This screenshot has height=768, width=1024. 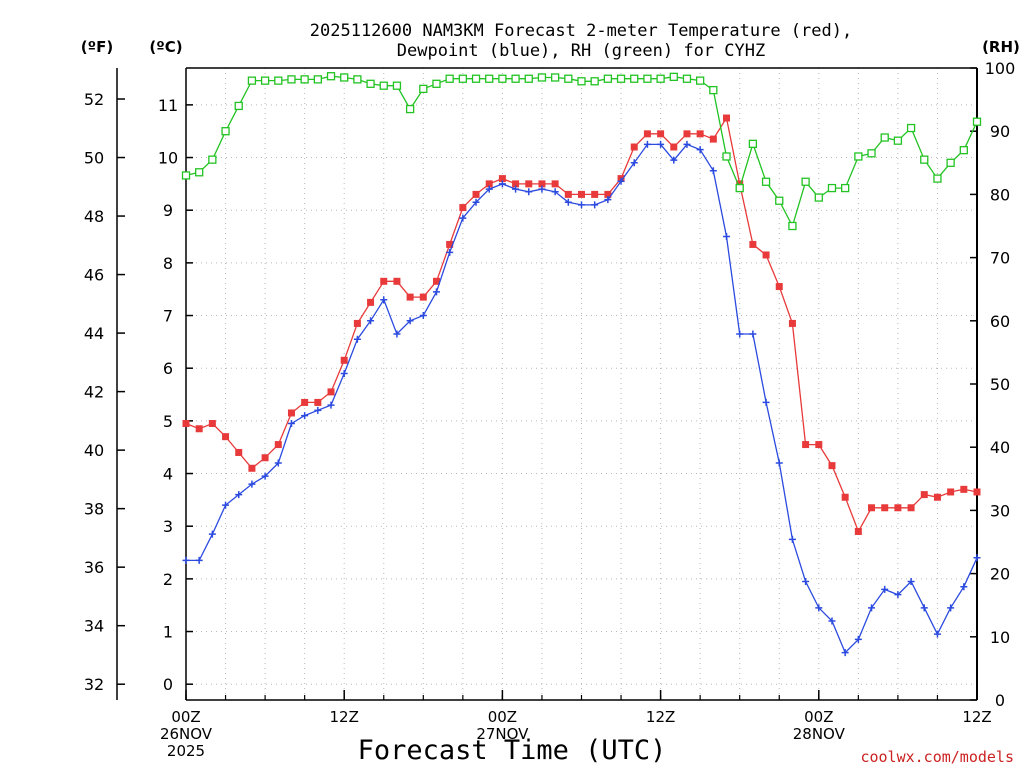 What do you see at coordinates (94, 275) in the screenshot?
I see `fahrenheit-tick-label: 46` at bounding box center [94, 275].